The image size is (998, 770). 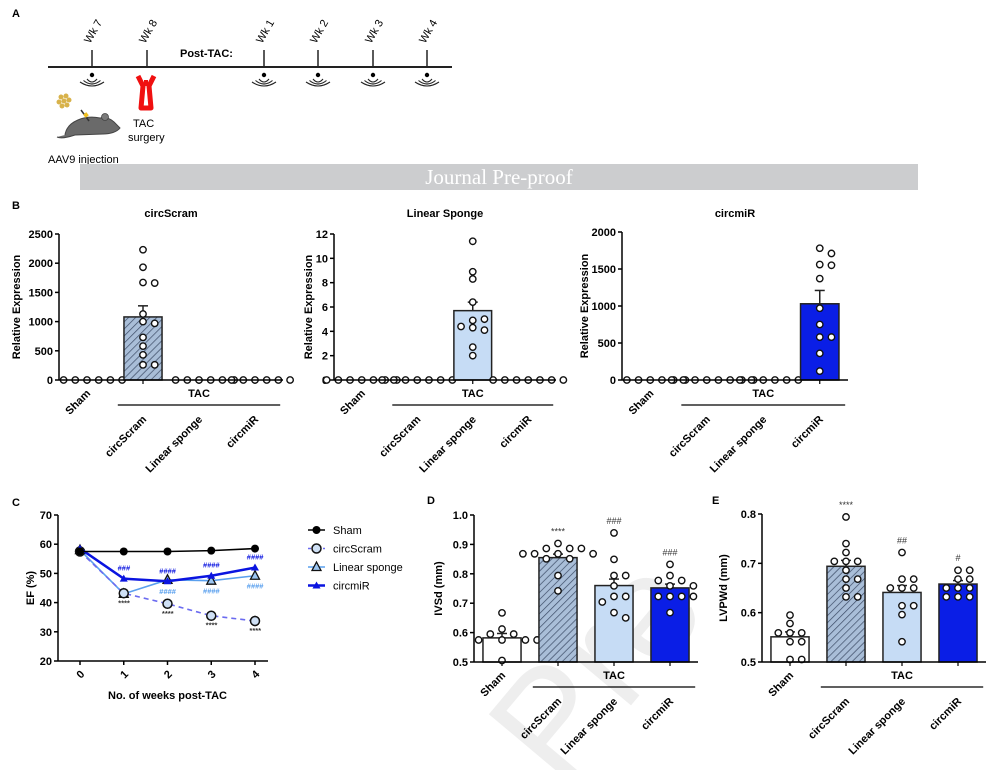 What do you see at coordinates (460, 516) in the screenshot?
I see `y-tick-label: 1.0` at bounding box center [460, 516].